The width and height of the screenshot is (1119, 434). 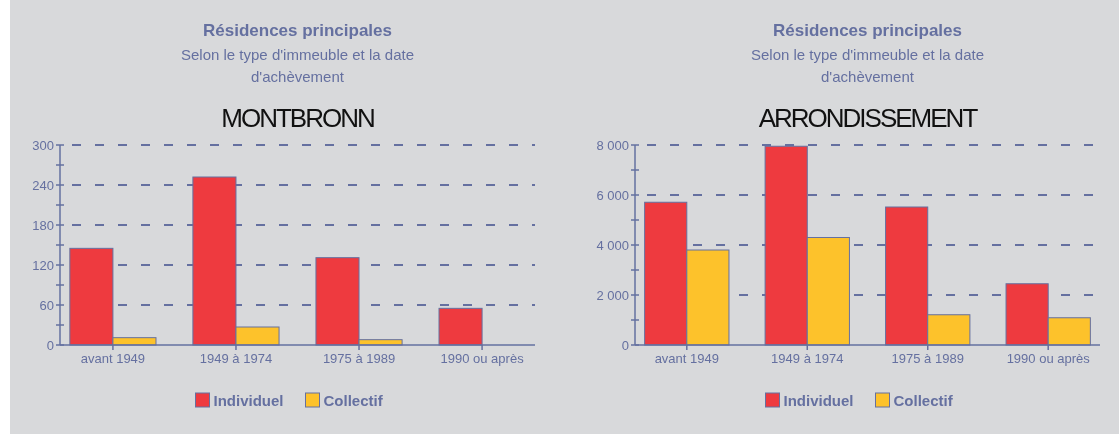 What do you see at coordinates (43, 145) in the screenshot?
I see `y-tick-label: 300` at bounding box center [43, 145].